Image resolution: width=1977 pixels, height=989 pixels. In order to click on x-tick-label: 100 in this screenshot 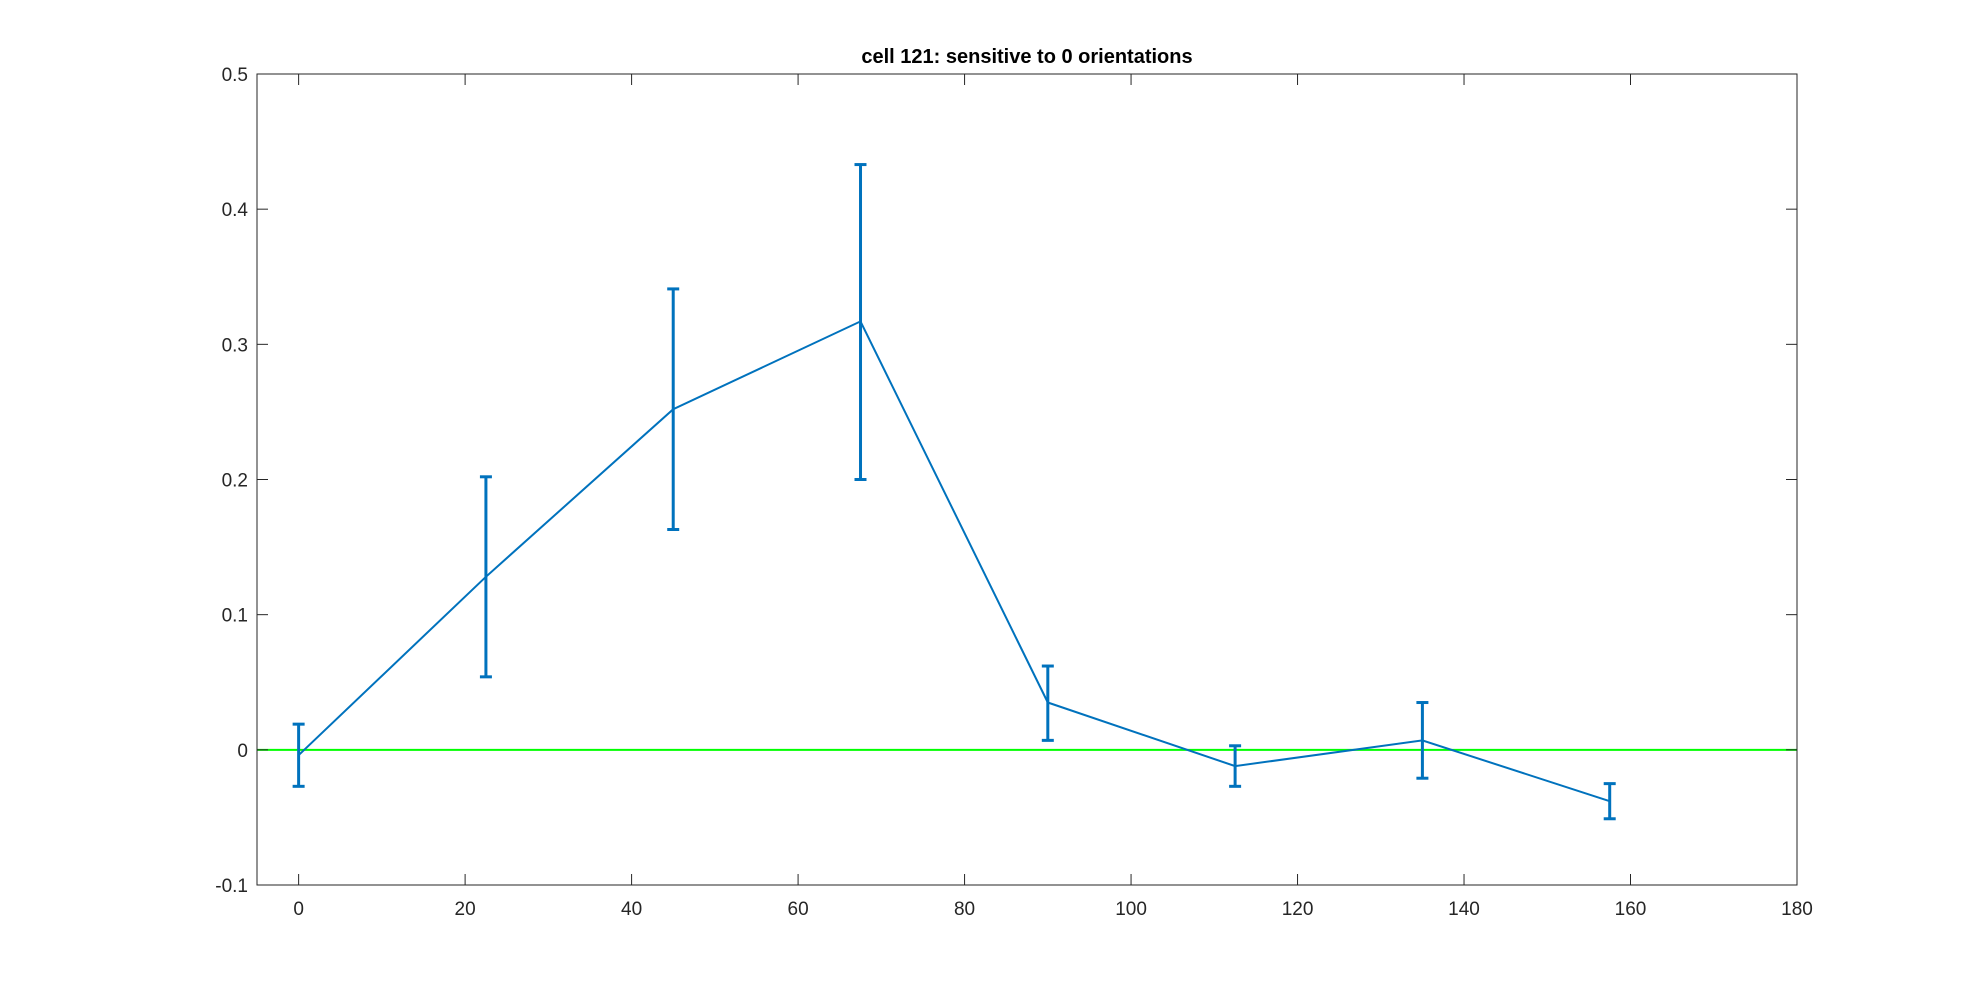, I will do `click(1131, 909)`.